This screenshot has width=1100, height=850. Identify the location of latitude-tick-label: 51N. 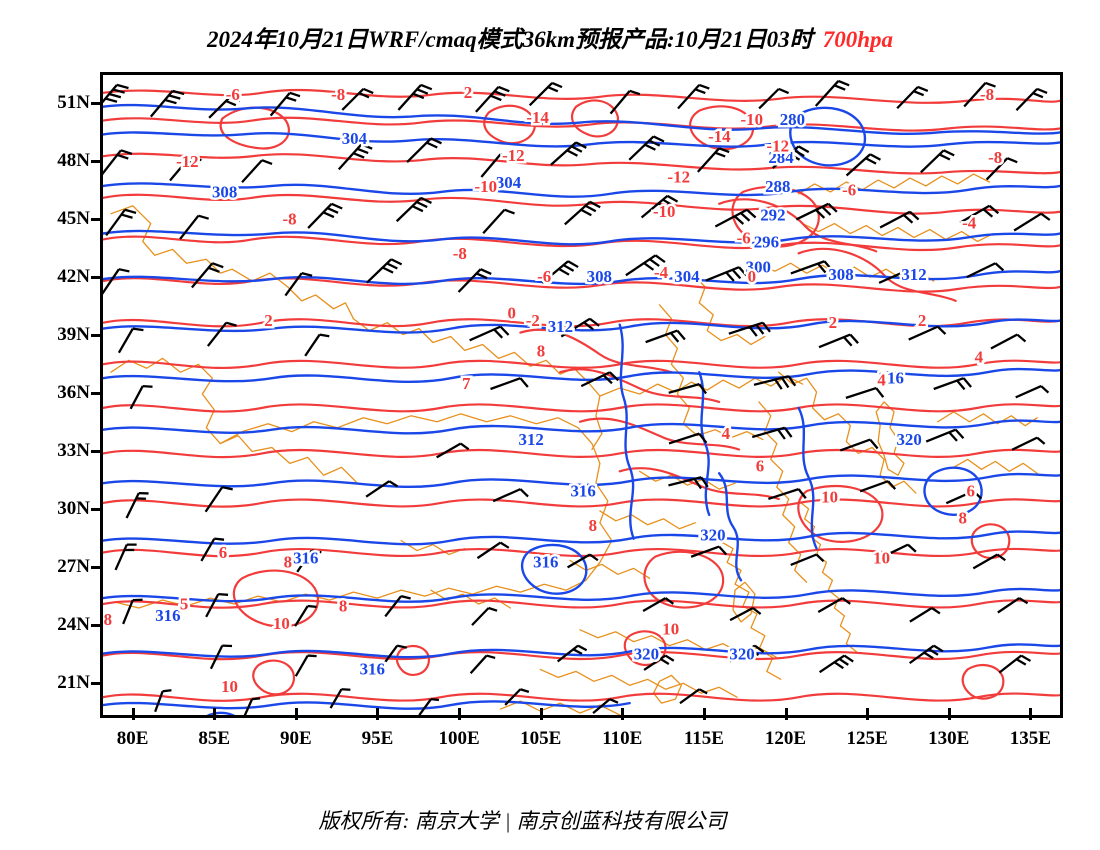
(73, 102).